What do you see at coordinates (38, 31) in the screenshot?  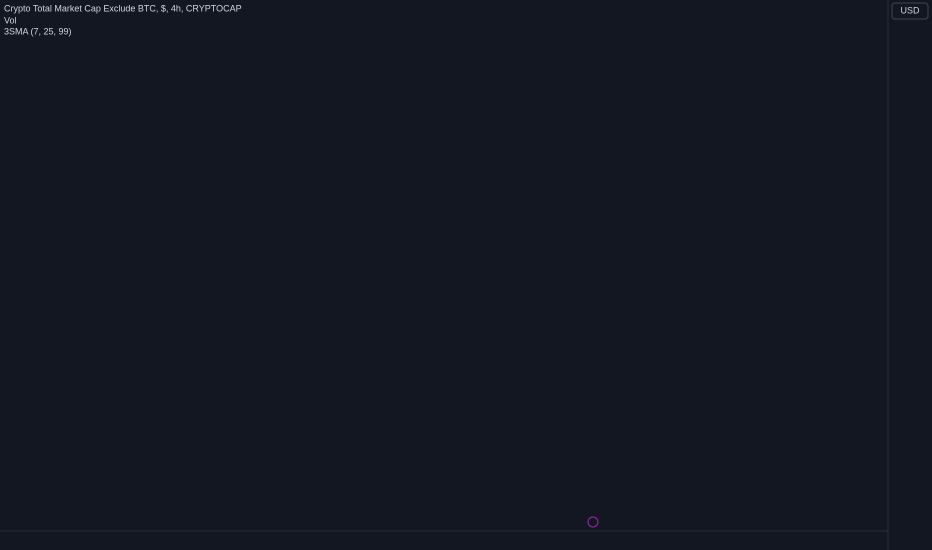 I see `indicator-title: 3SMA (7, 25, 99)` at bounding box center [38, 31].